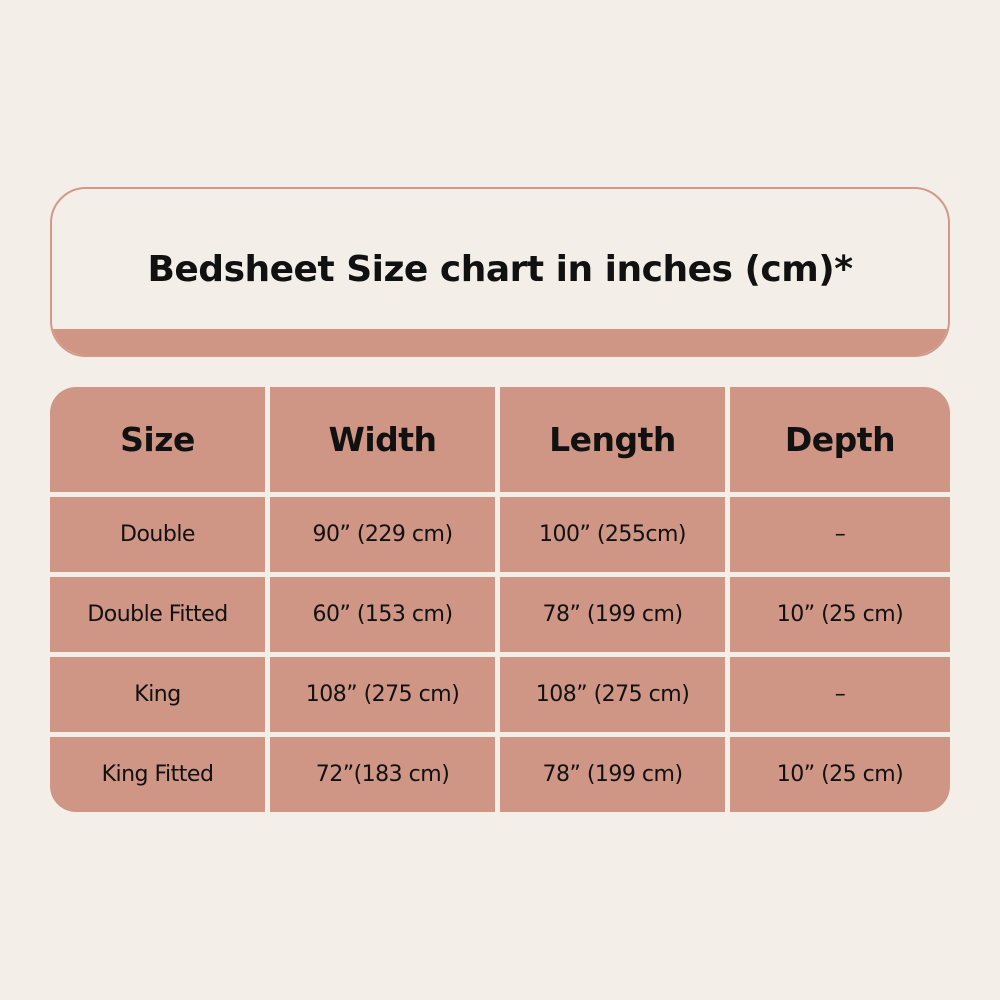 The height and width of the screenshot is (1000, 1000). Describe the element at coordinates (382, 614) in the screenshot. I see `table-cell: 60” (153 cm)` at that location.